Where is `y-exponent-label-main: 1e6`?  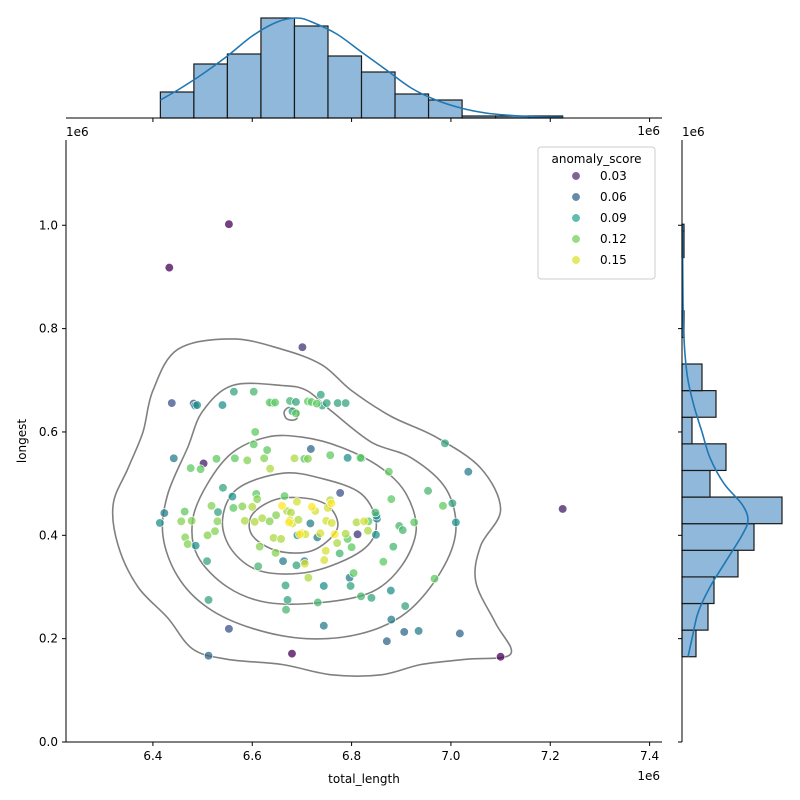 y-exponent-label-main: 1e6 is located at coordinates (77, 132).